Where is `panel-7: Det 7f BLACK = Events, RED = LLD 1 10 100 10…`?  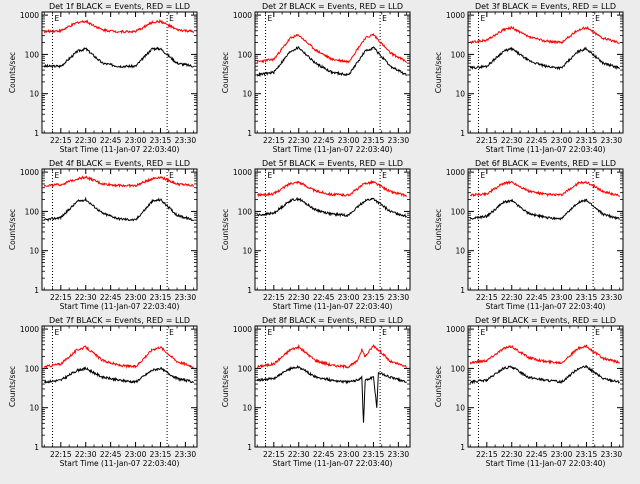
panel-7: Det 7f BLACK = Events, RED = LLD 1 10 100 10… is located at coordinates (103, 392).